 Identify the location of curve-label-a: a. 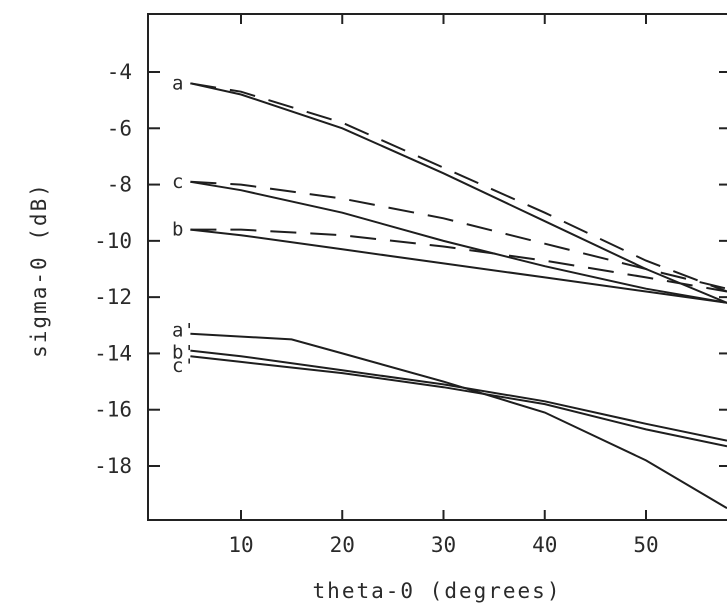
(177, 83).